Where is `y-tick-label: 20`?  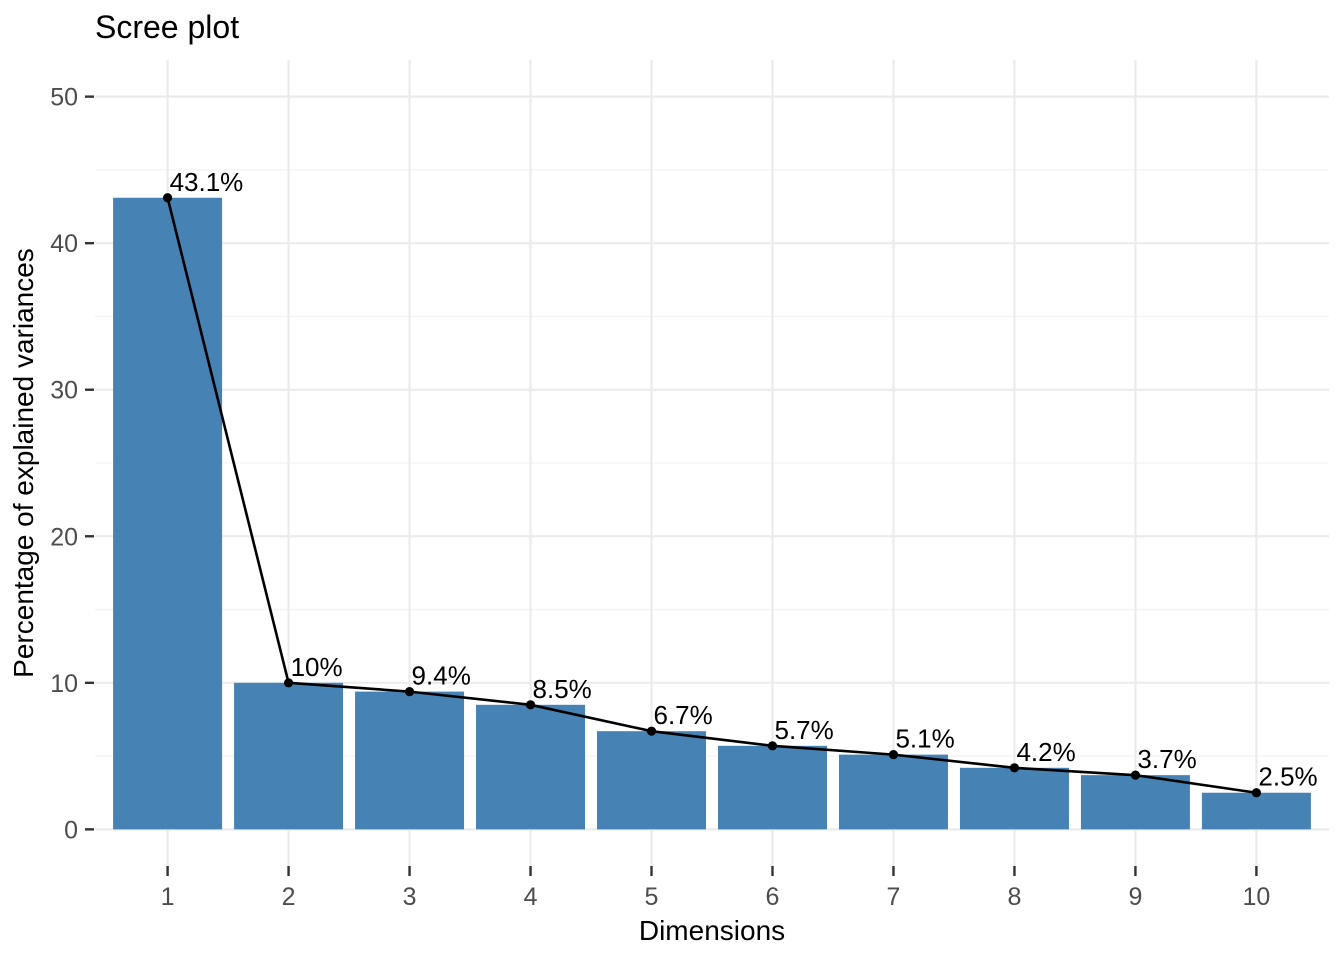
y-tick-label: 20 is located at coordinates (64, 537).